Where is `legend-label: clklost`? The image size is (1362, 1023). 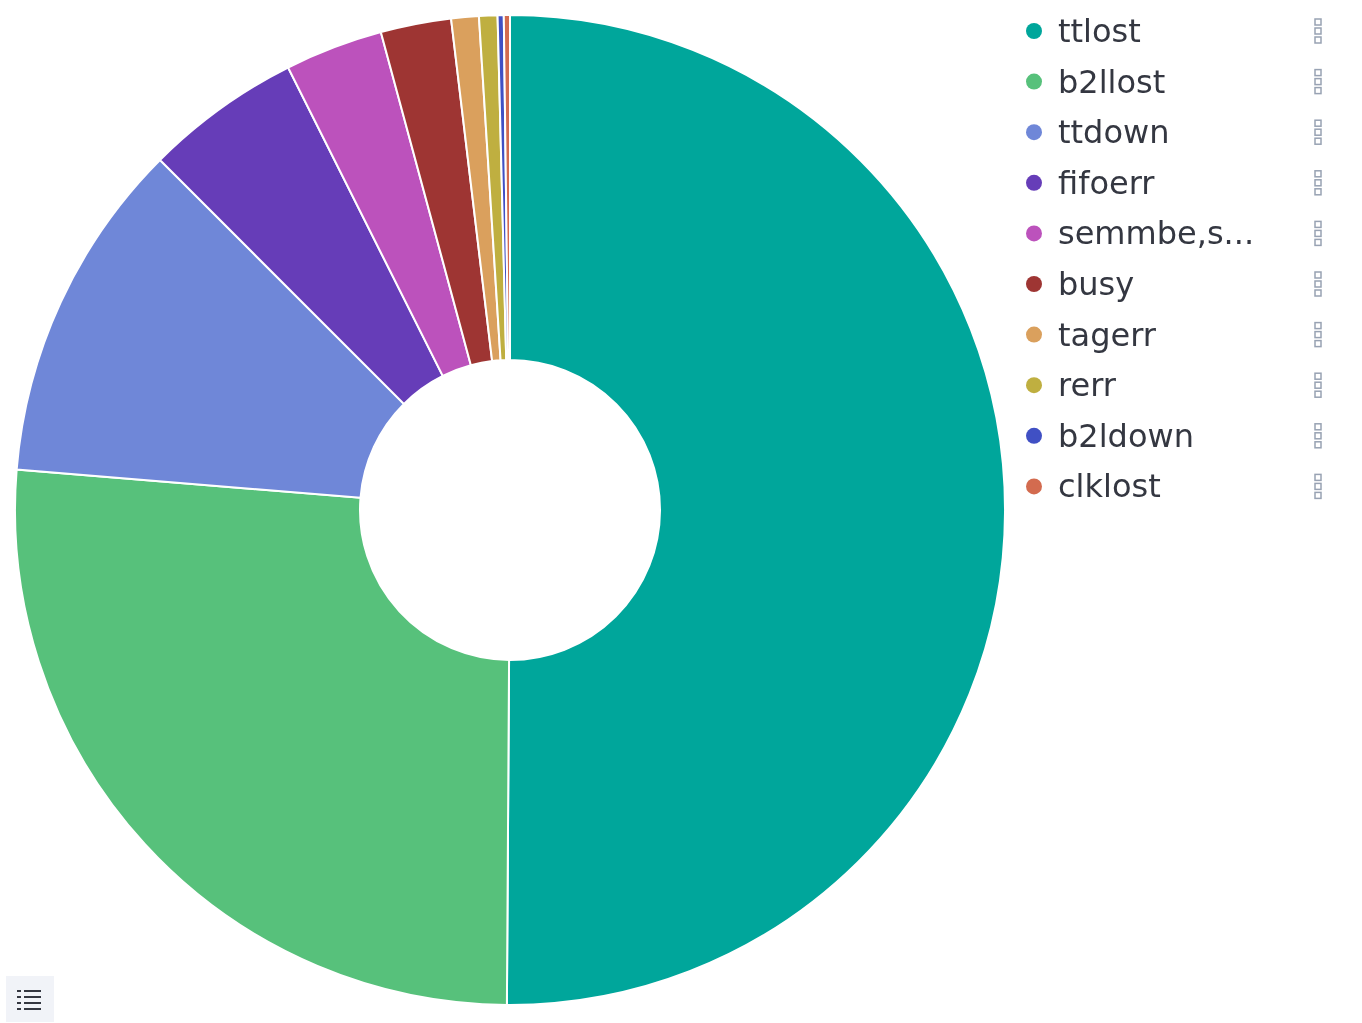
legend-label: clklost is located at coordinates (1109, 486).